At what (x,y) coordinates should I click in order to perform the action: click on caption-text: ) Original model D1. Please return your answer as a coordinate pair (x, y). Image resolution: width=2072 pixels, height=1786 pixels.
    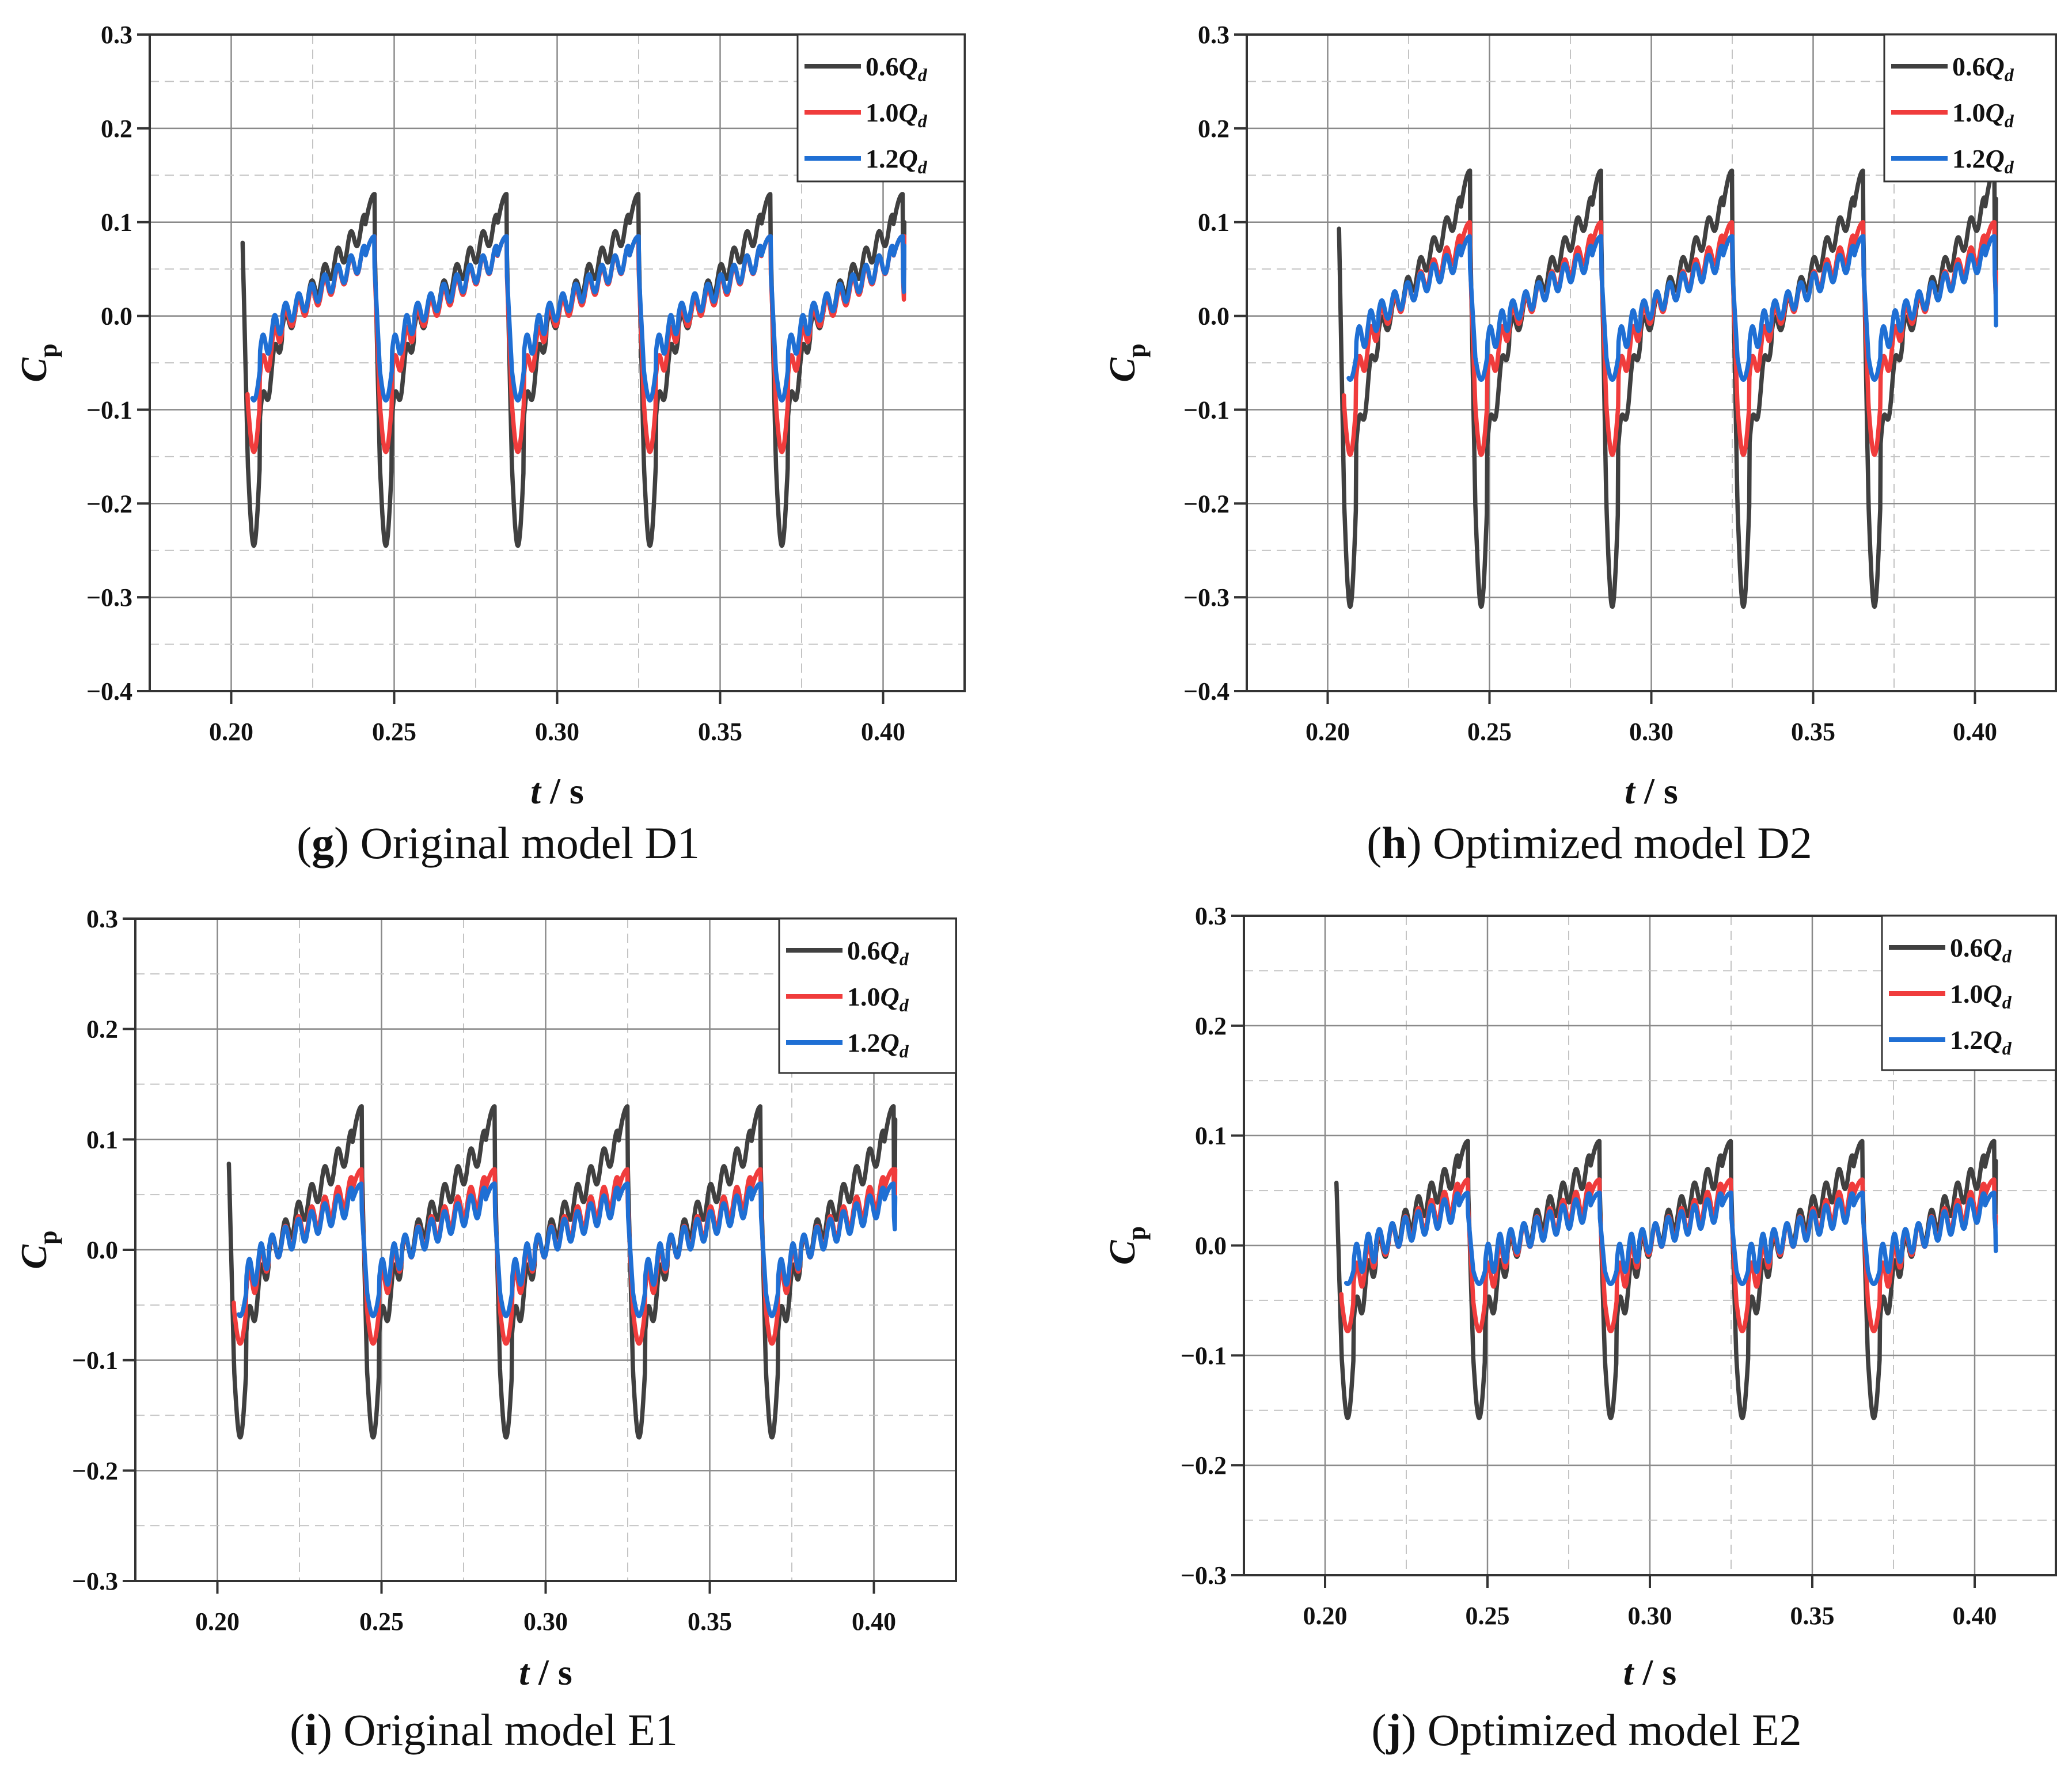
    Looking at the image, I should click on (517, 843).